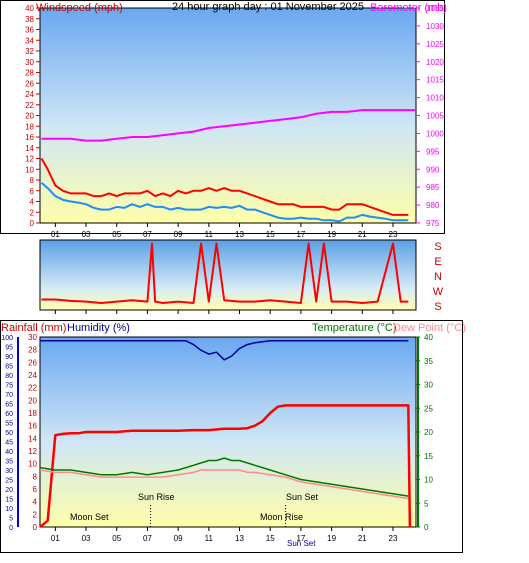 Image resolution: width=529 pixels, height=563 pixels. Describe the element at coordinates (433, 169) in the screenshot. I see `baro-tick-label: 990` at that location.